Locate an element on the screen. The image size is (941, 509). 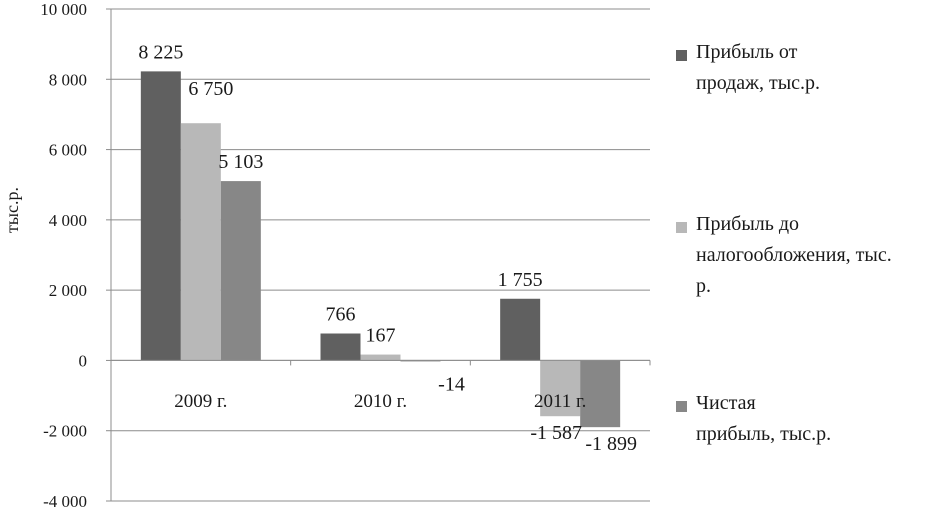
legend-label-line: Прибыль до is located at coordinates (748, 224).